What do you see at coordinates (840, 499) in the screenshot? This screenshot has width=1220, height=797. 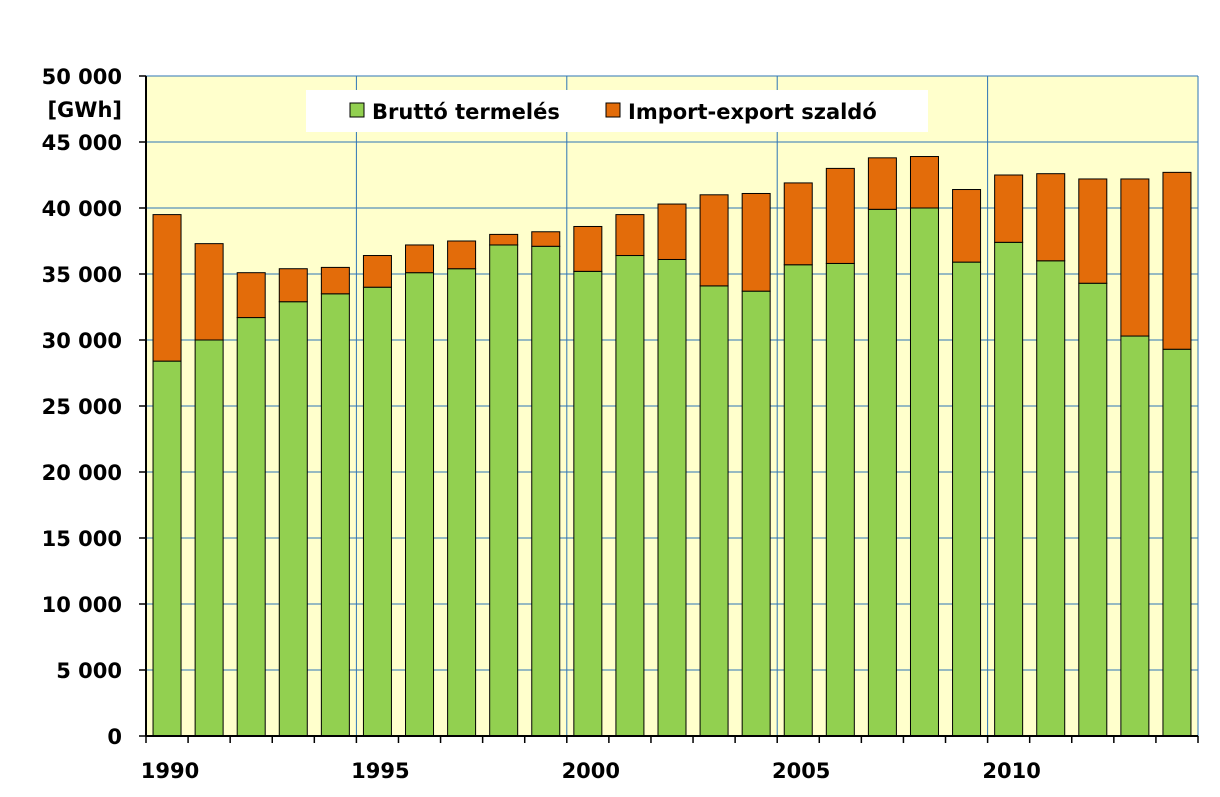 I see `bar-brutto-termeles-2006` at bounding box center [840, 499].